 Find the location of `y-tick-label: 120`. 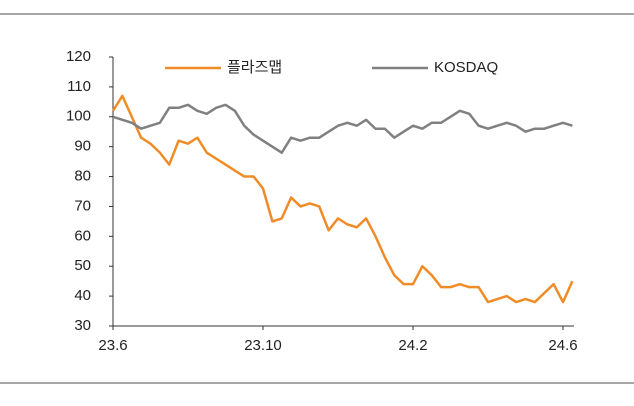

y-tick-label: 120 is located at coordinates (78, 56).